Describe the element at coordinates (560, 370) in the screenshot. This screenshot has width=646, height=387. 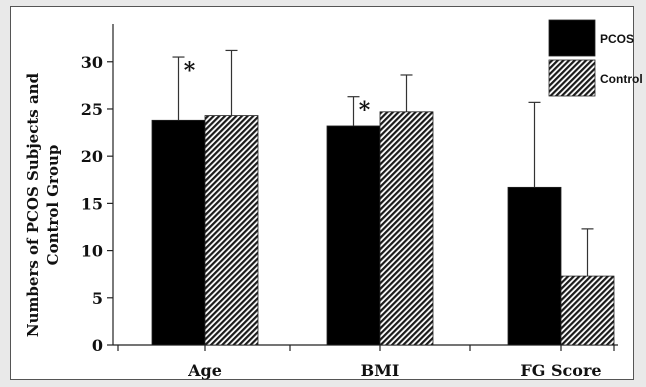
I see `x-tick-label: FG Score` at that location.